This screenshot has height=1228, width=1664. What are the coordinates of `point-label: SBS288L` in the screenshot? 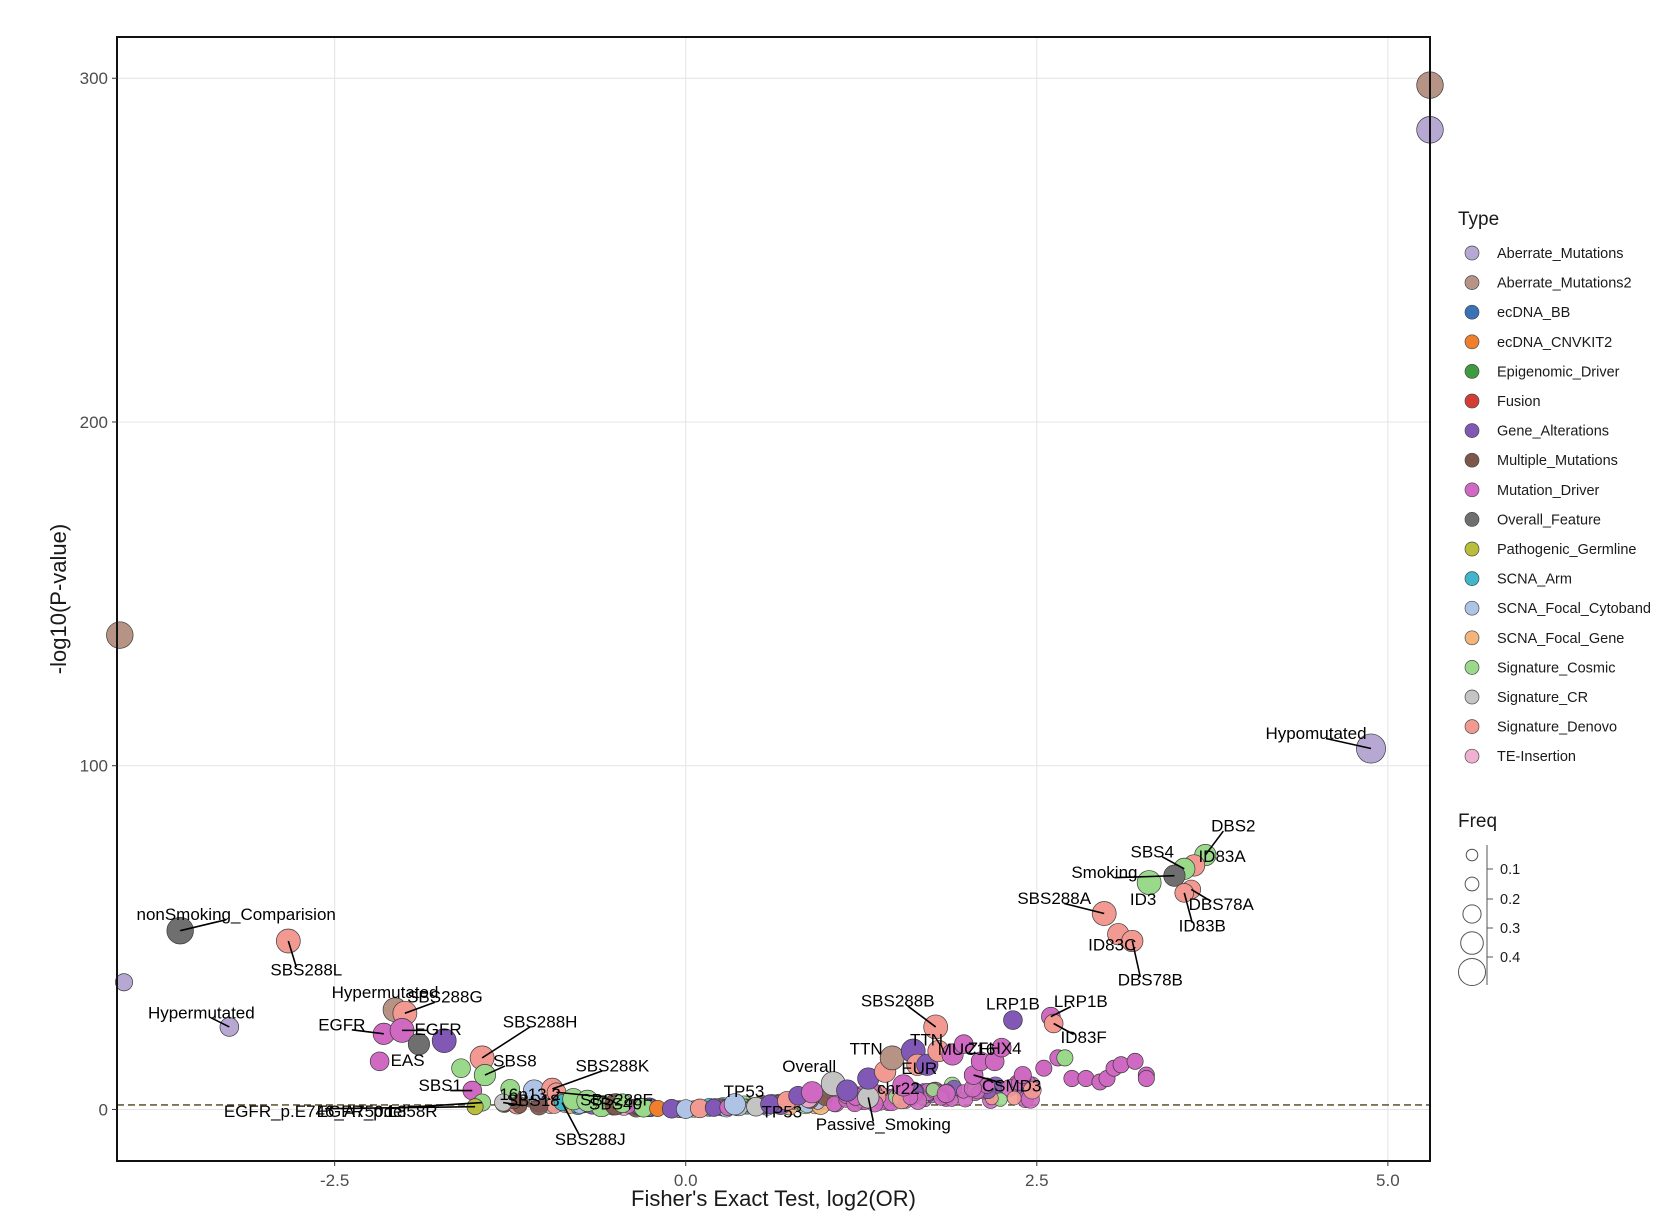 It's located at (306, 969).